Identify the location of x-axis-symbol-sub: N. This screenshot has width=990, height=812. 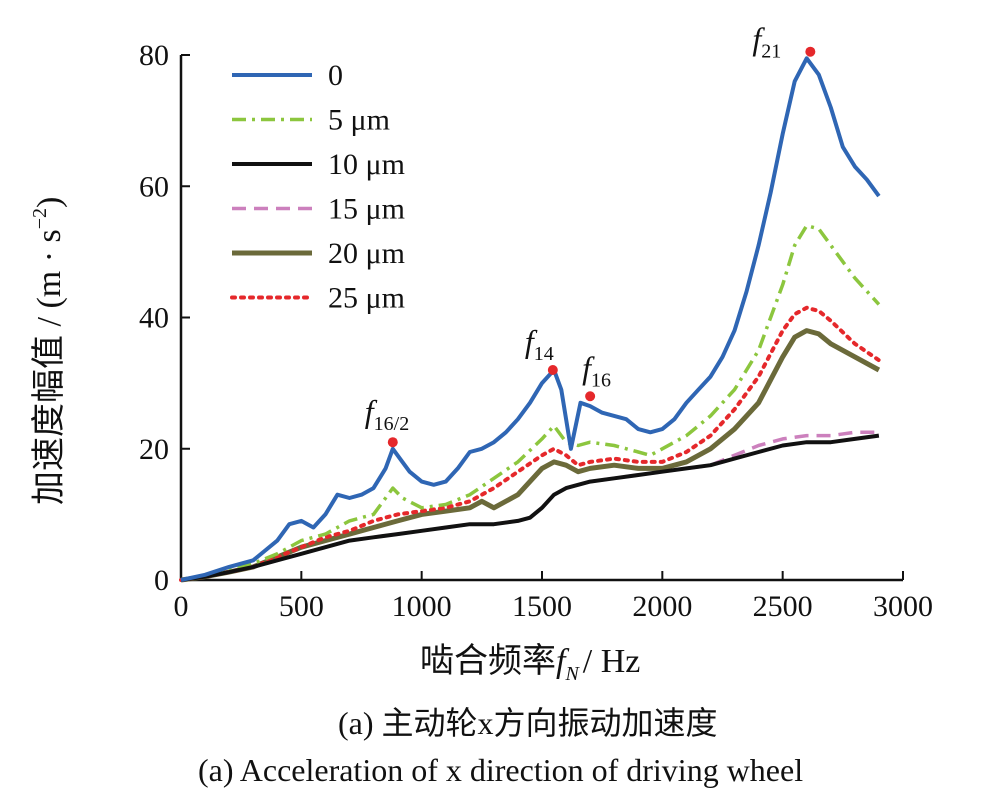
(572, 674).